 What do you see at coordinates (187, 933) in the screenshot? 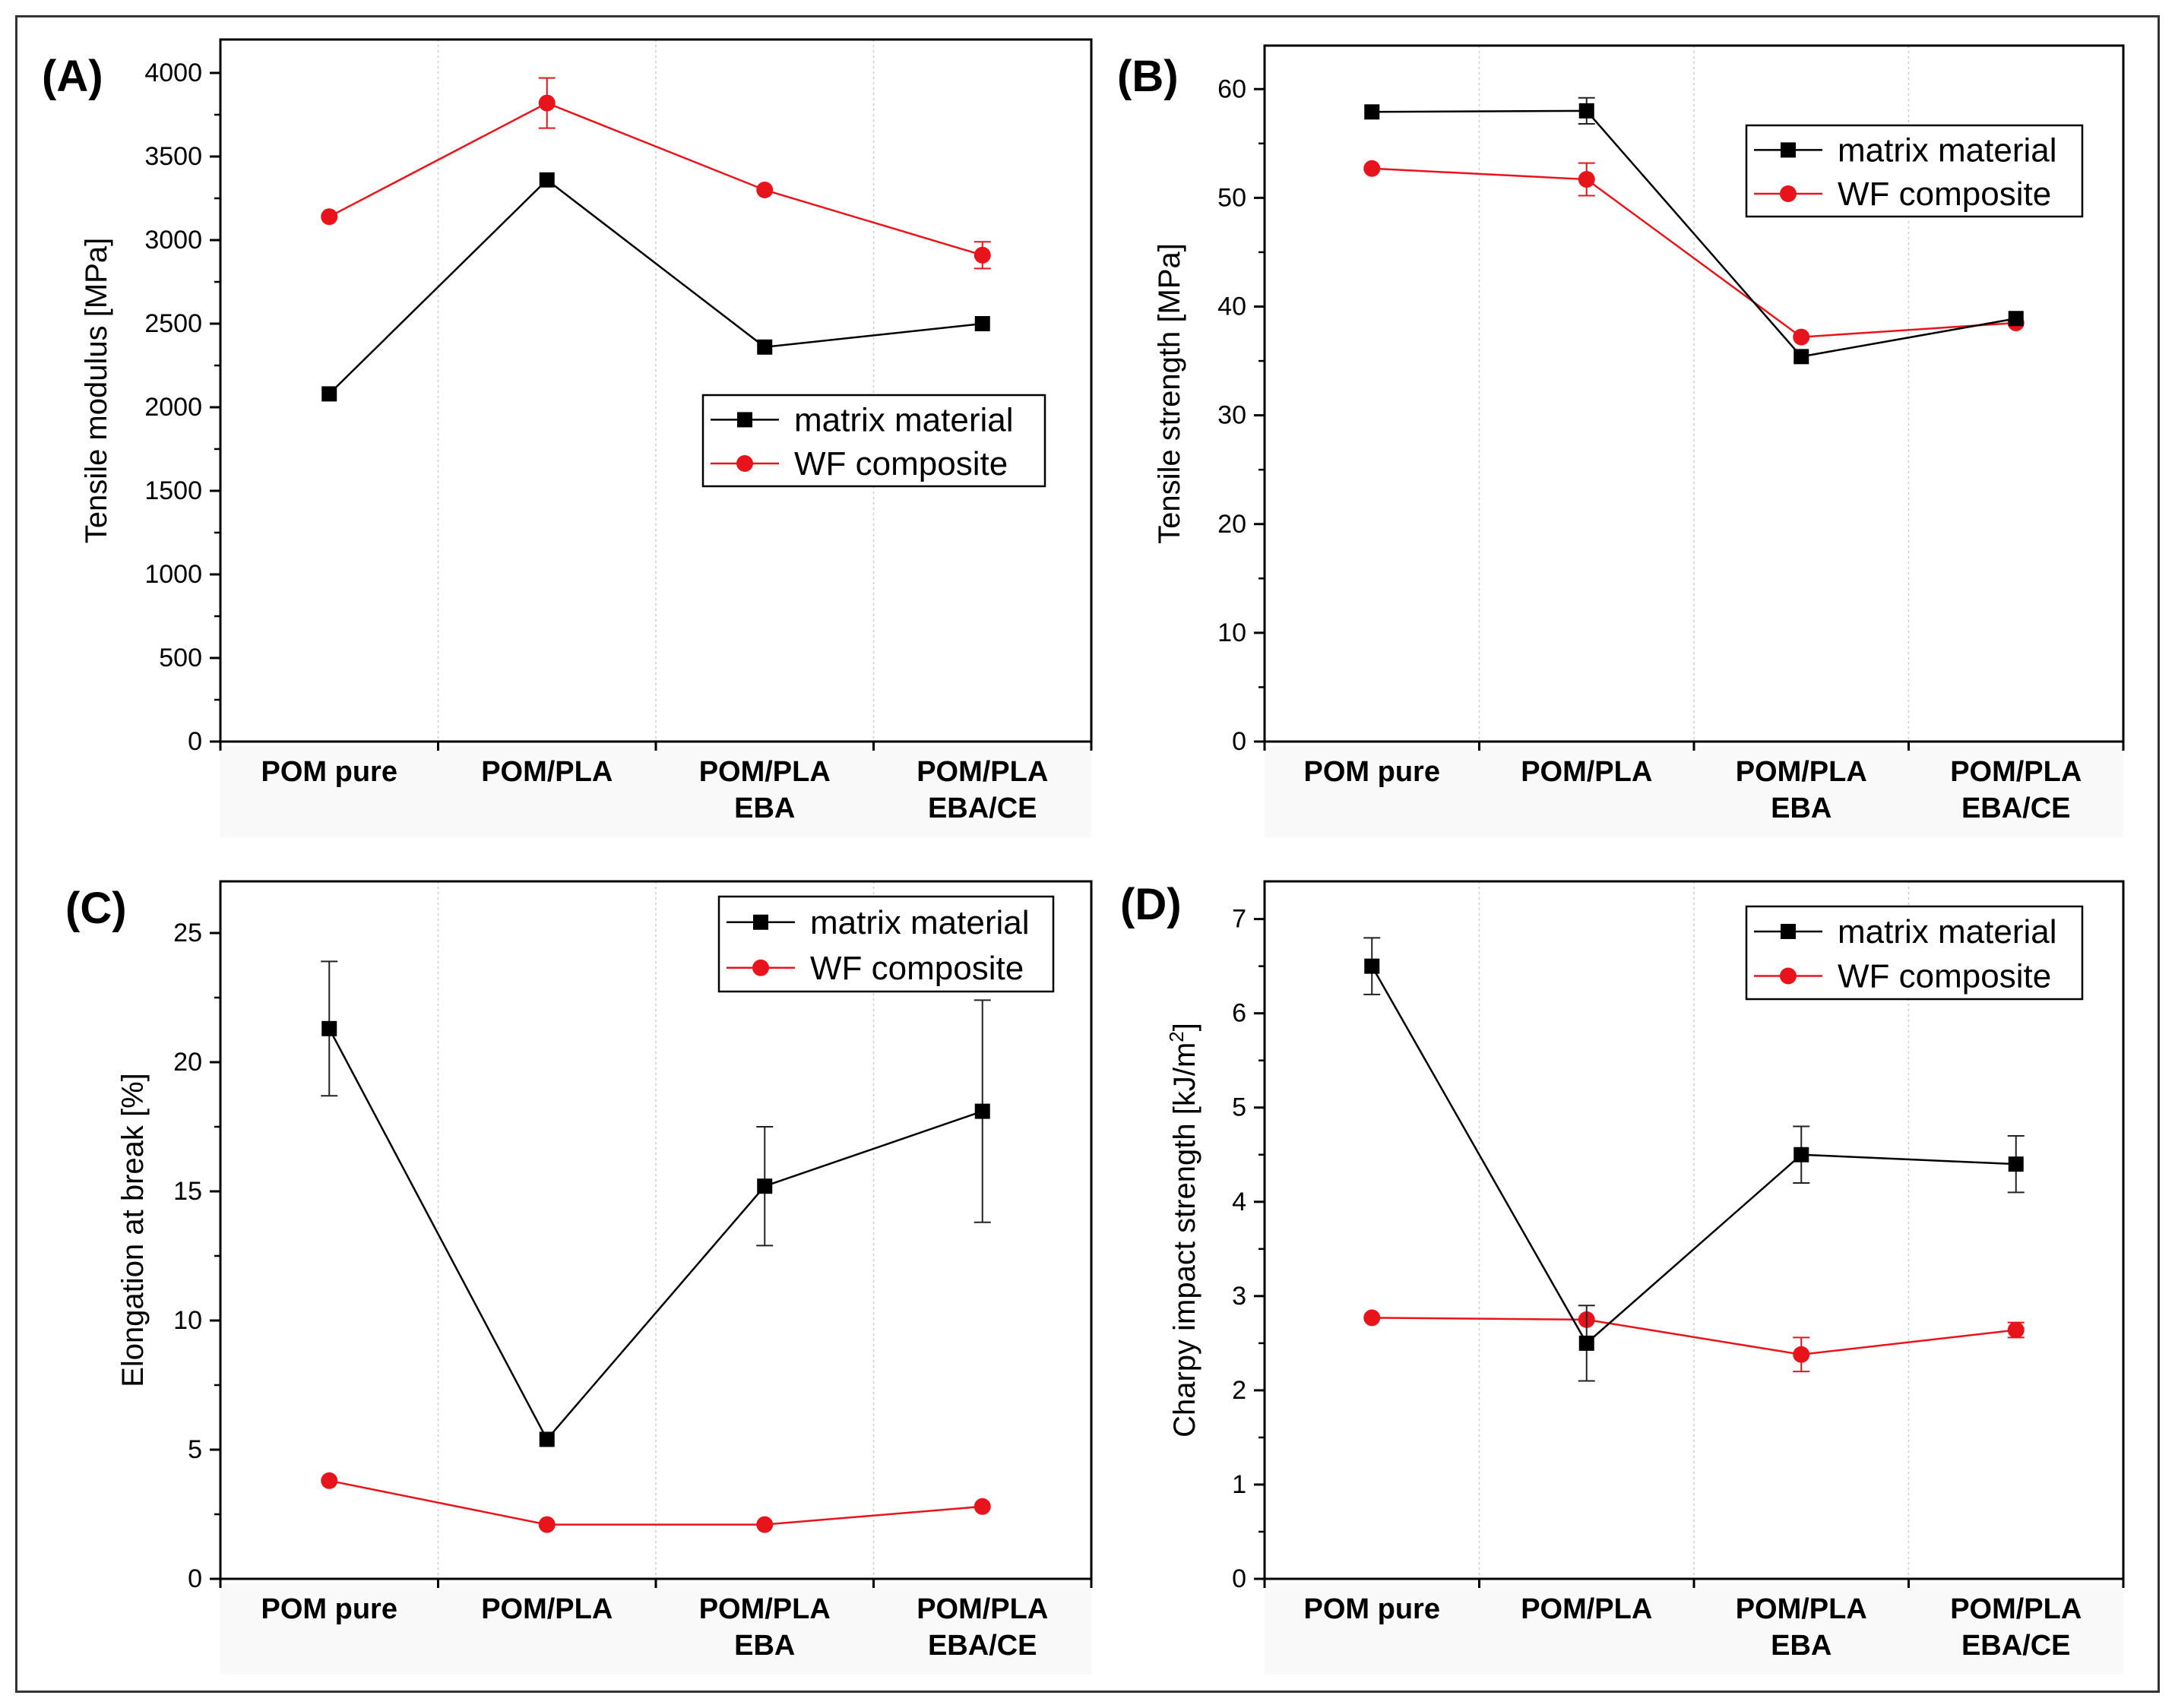
I see `y-tick-label: 25` at bounding box center [187, 933].